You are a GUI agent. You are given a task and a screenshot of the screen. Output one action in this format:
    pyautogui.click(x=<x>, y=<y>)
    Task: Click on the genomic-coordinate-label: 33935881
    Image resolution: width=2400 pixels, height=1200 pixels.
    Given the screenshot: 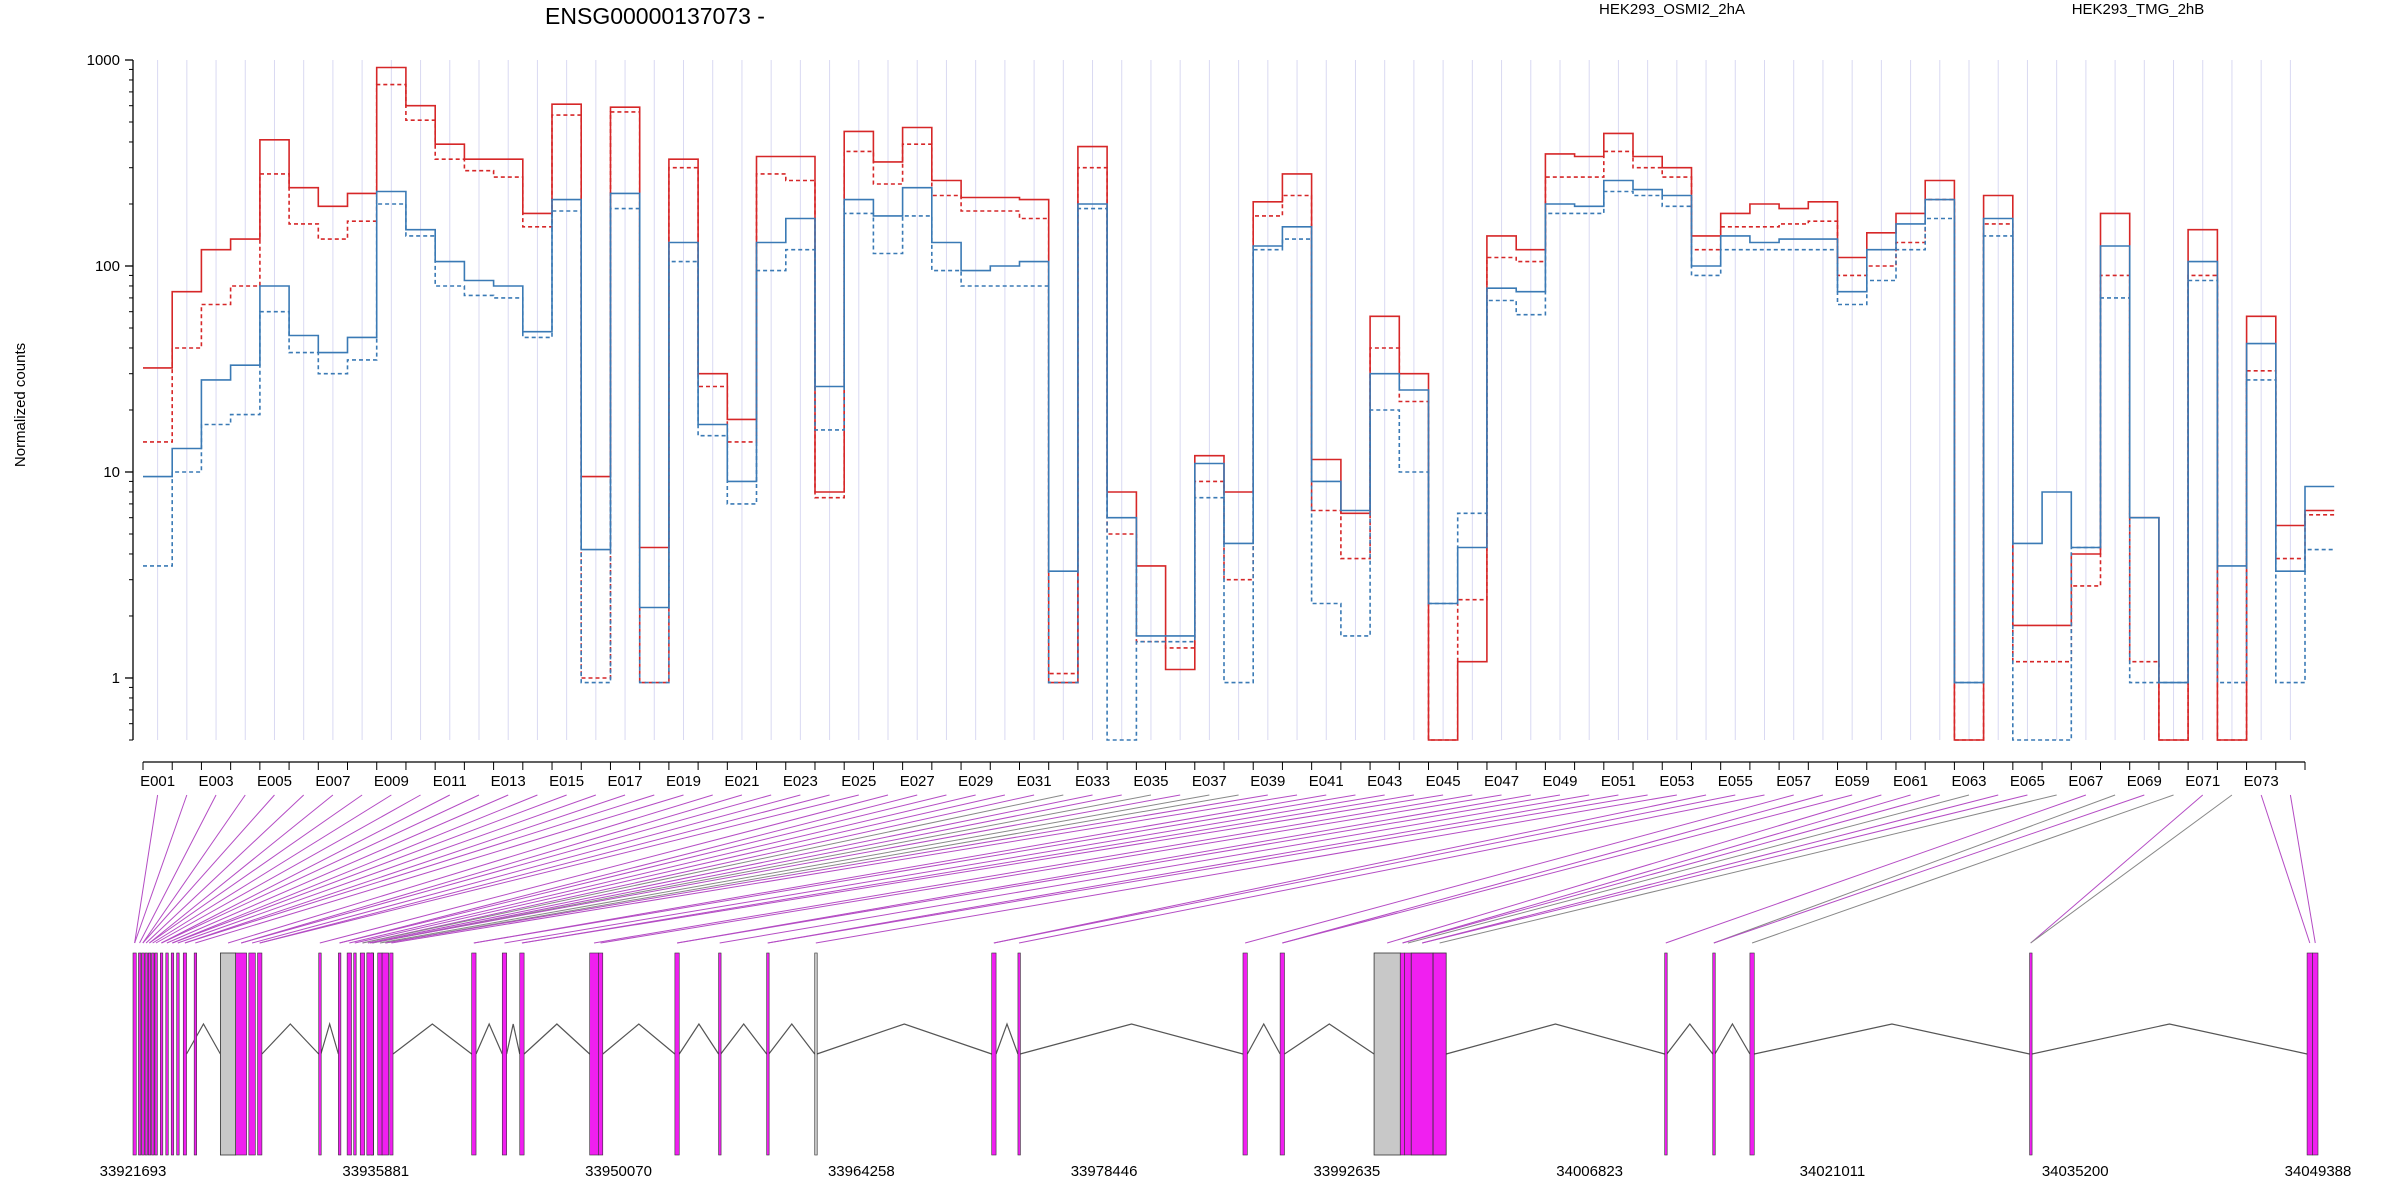 What is the action you would take?
    pyautogui.click(x=375, y=1171)
    